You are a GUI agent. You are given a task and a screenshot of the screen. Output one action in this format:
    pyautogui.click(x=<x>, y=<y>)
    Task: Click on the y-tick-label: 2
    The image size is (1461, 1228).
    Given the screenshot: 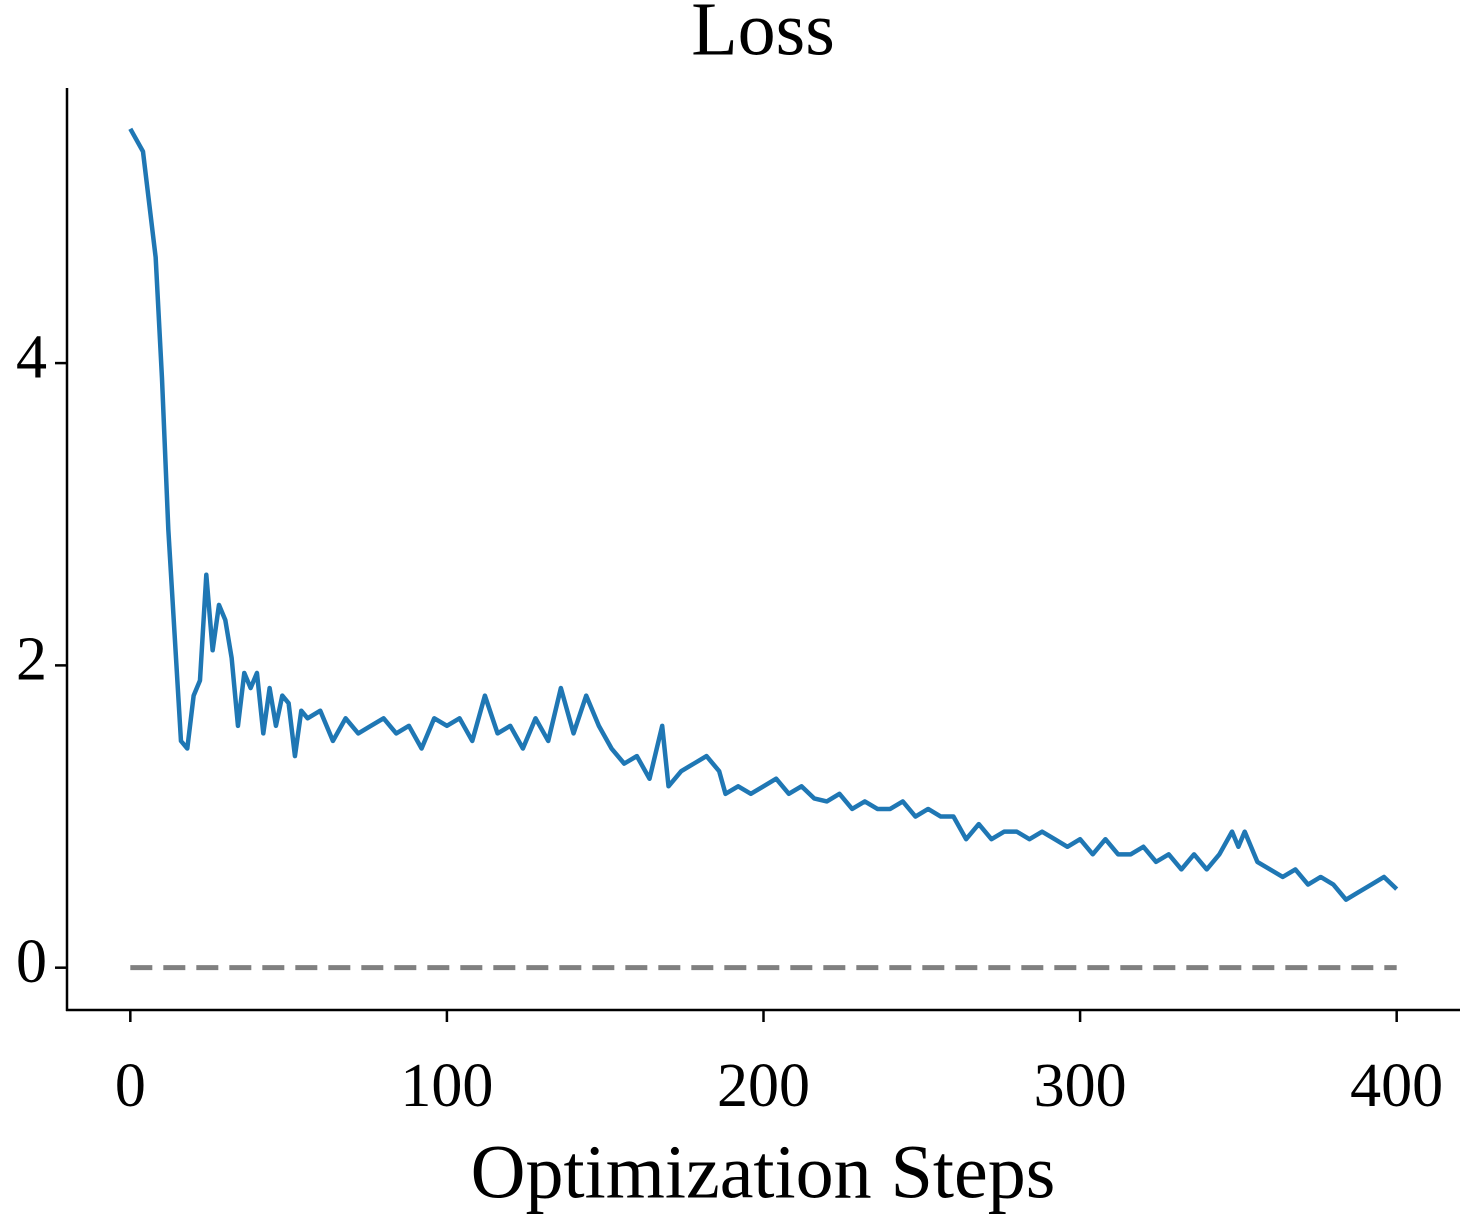 What is the action you would take?
    pyautogui.click(x=31, y=660)
    